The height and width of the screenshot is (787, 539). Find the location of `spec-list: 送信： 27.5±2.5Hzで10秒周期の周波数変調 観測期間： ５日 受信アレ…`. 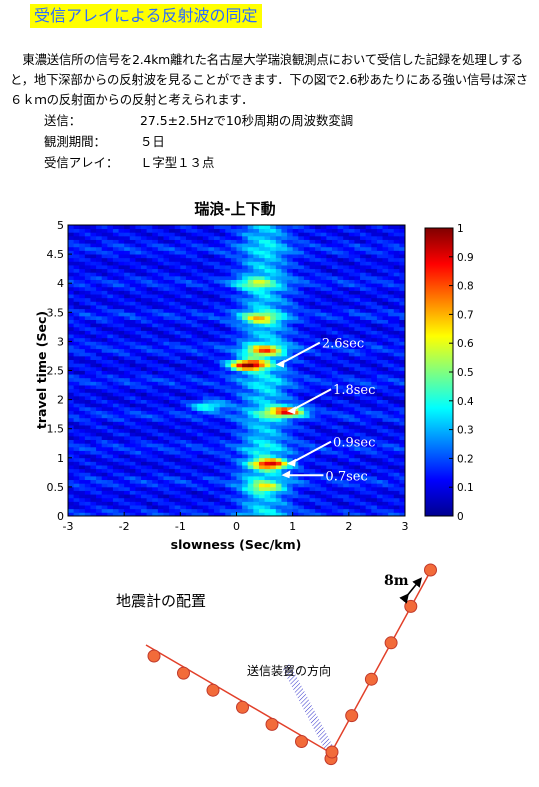

spec-list: 送信： 27.5±2.5Hzで10秒周期の周波数変調 観測期間： ５日 受信アレ… is located at coordinates (198, 141).